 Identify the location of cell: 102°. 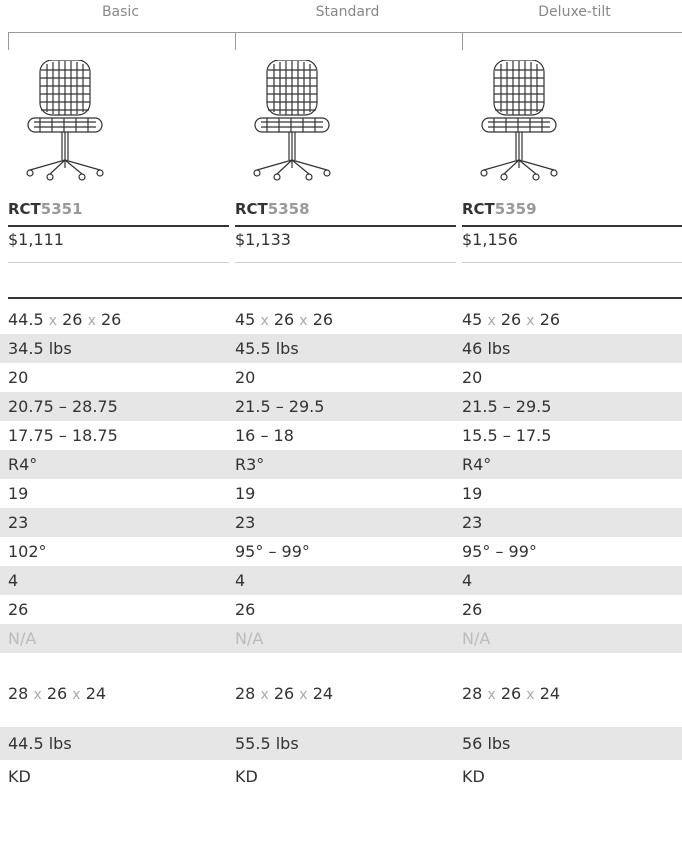
(27, 551).